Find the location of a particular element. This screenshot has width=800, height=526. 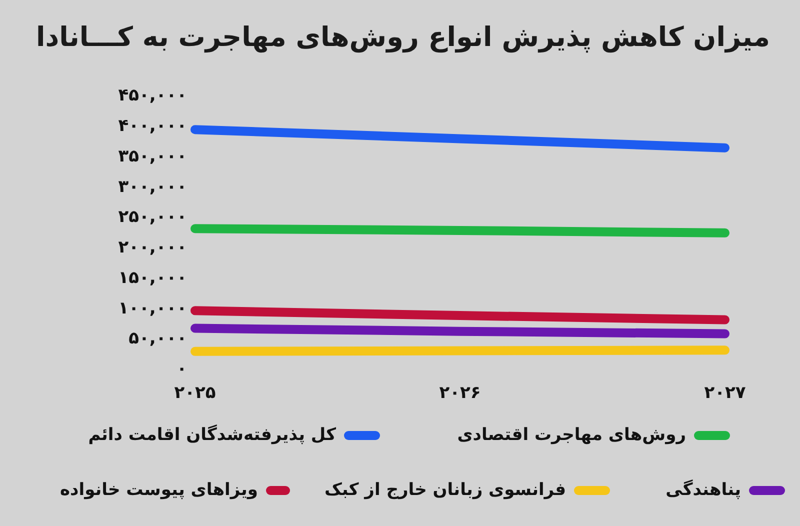

y-tick-label: ۳۵۰,۰۰۰ is located at coordinates (152, 156).